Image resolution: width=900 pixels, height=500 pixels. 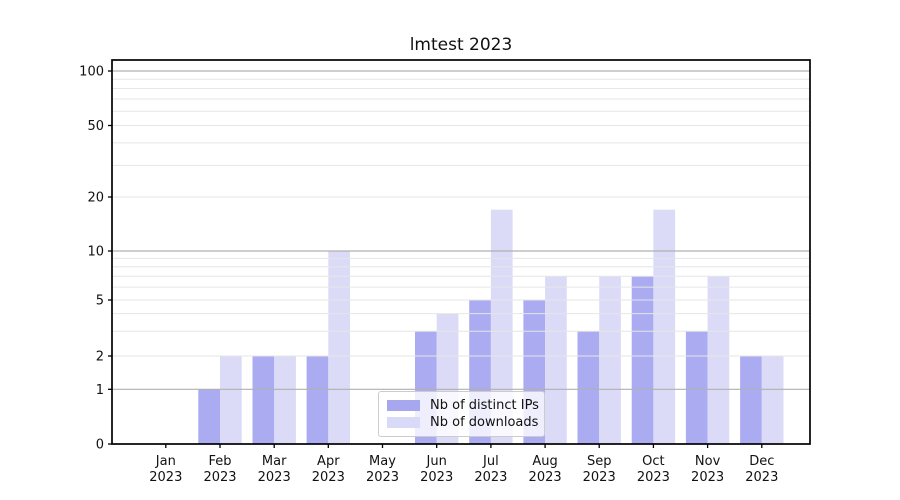 I want to click on bar-nb-of-downloads-jul, so click(x=501, y=326).